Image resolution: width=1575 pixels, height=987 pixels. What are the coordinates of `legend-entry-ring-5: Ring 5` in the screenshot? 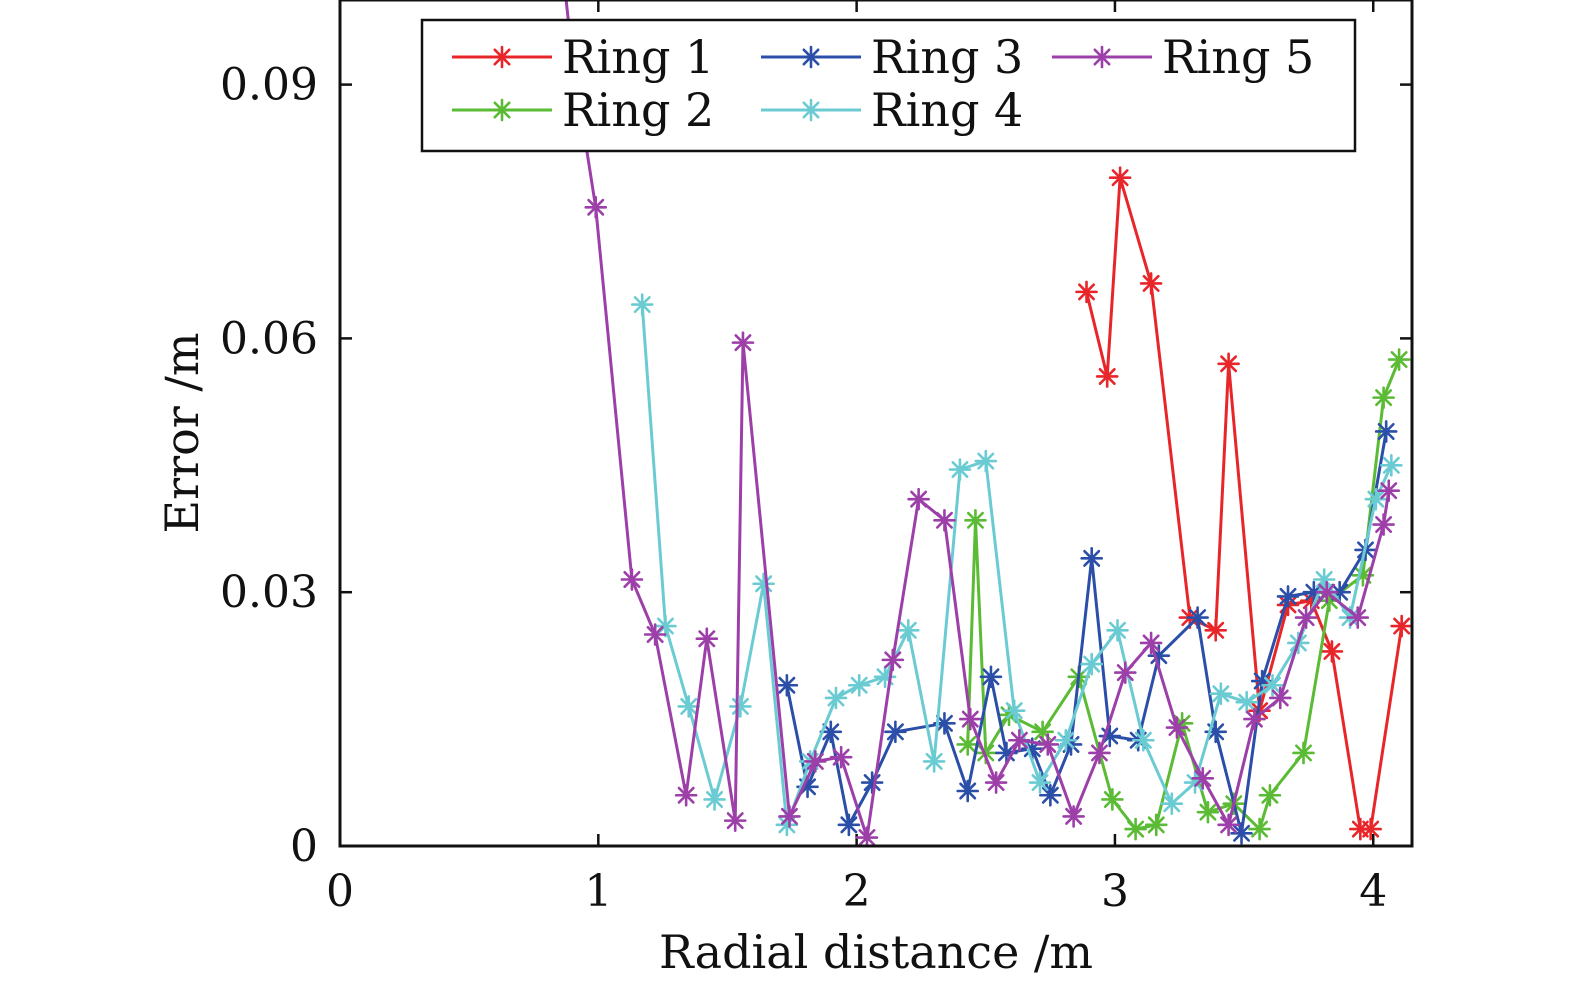 It's located at (1183, 57).